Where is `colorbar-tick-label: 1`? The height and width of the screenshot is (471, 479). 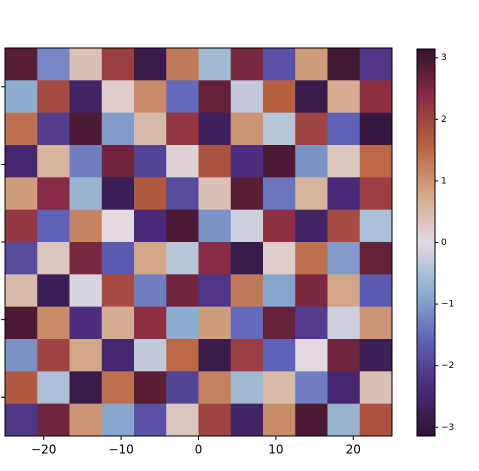 colorbar-tick-label: 1 is located at coordinates (444, 181).